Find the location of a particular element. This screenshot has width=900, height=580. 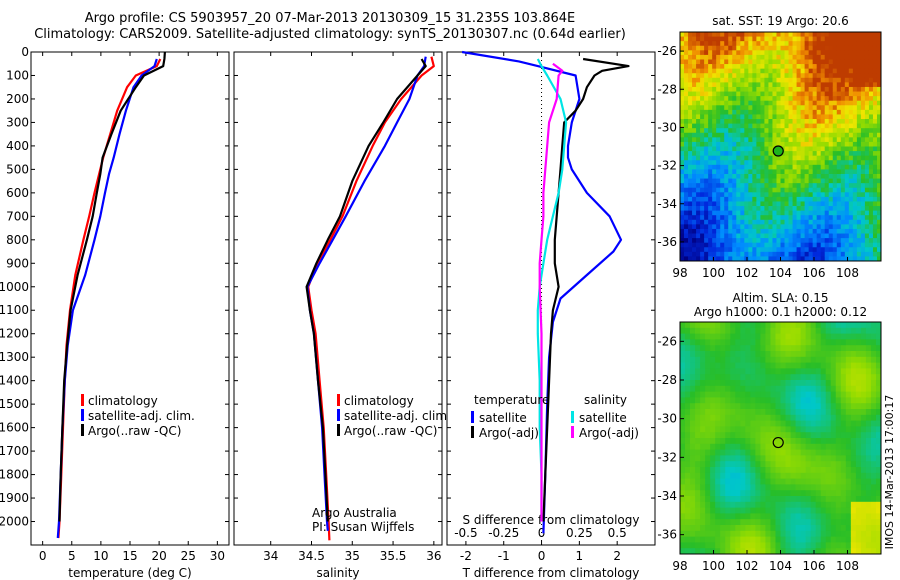

x-tick-label: 25 is located at coordinates (188, 556).